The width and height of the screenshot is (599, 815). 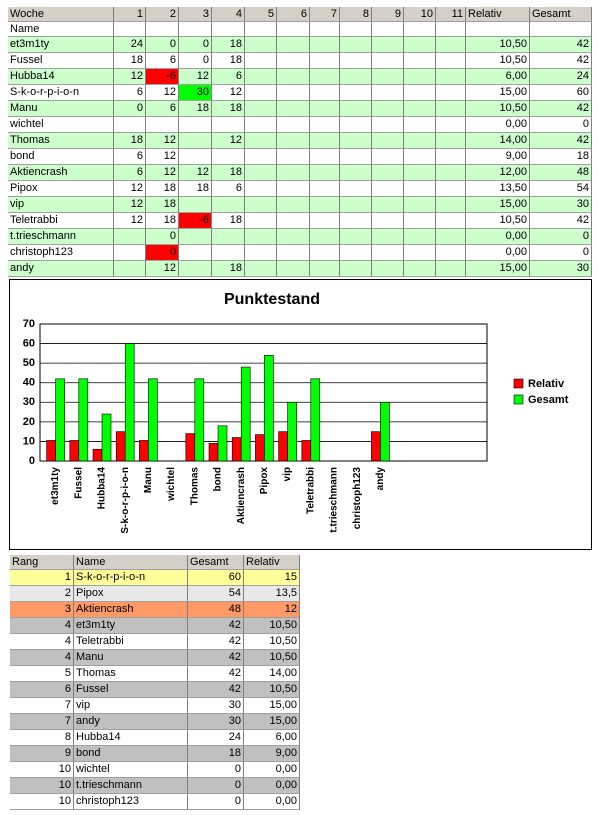 What do you see at coordinates (131, 754) in the screenshot?
I see `table-cell: bond` at bounding box center [131, 754].